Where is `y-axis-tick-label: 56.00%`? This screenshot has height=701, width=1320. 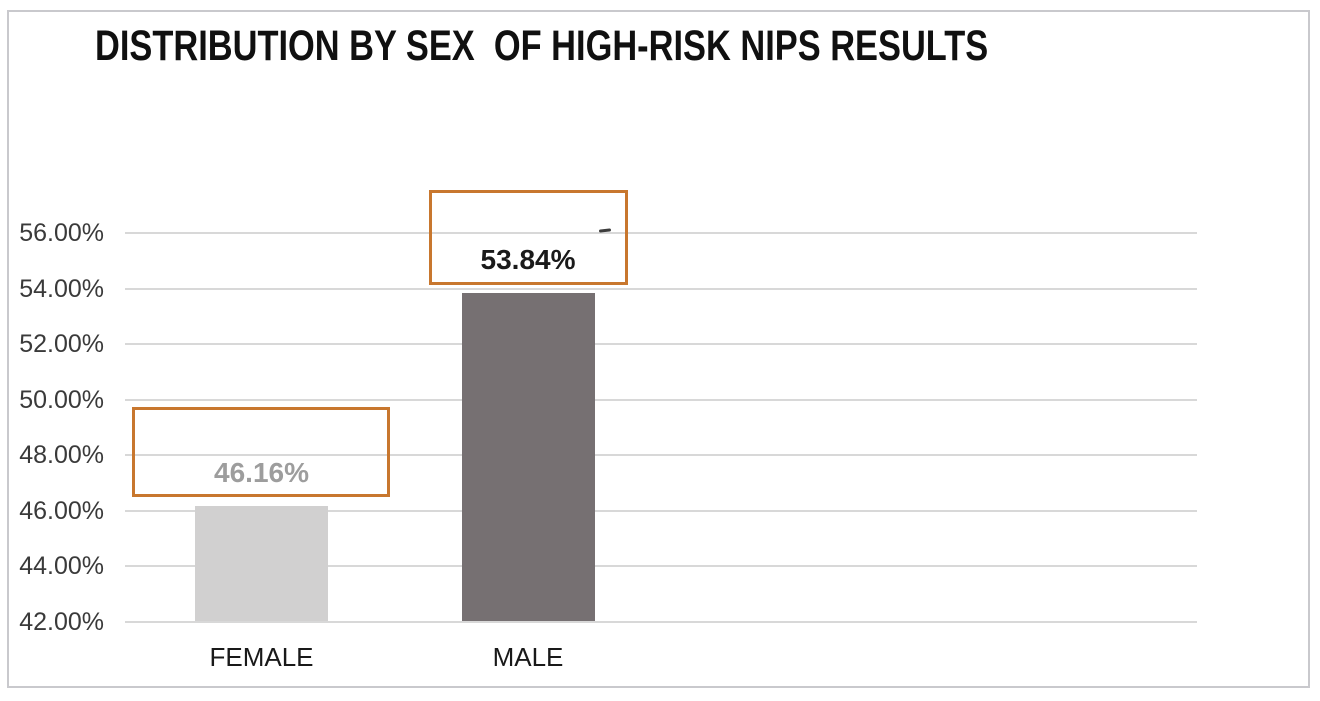
y-axis-tick-label: 56.00% is located at coordinates (61, 233).